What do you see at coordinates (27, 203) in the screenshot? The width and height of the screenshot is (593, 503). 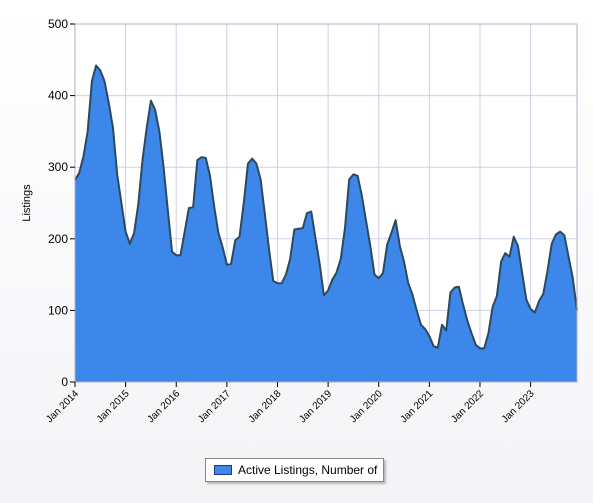 I see `y-axis-title: Listings` at bounding box center [27, 203].